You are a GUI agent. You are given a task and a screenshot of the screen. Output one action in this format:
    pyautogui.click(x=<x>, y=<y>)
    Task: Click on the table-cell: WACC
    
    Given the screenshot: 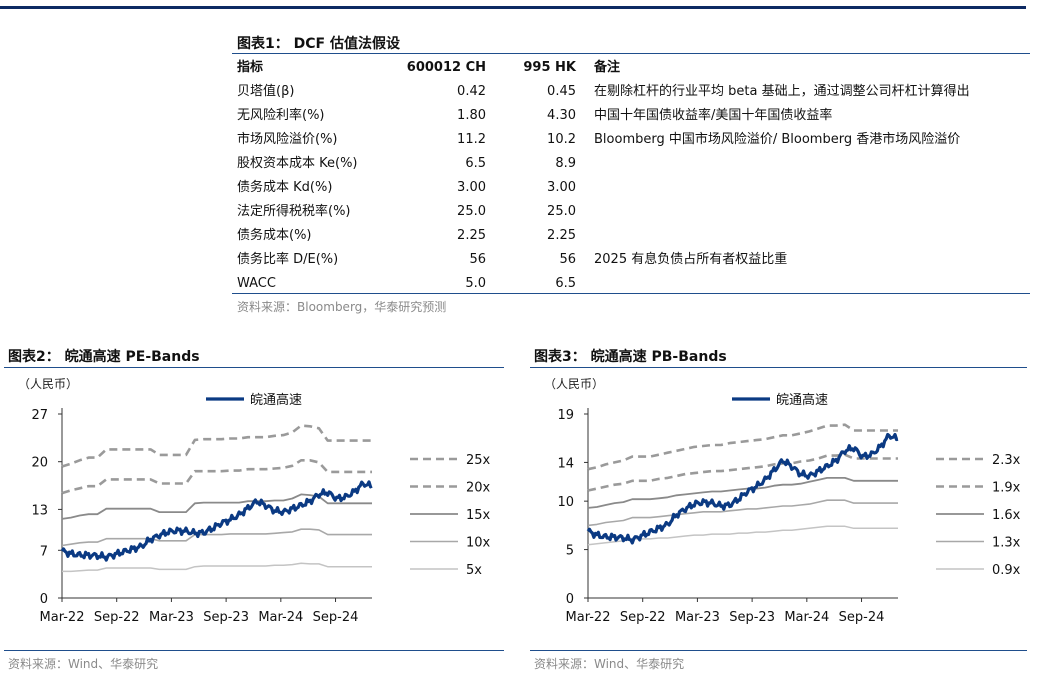 What is the action you would take?
    pyautogui.click(x=256, y=283)
    